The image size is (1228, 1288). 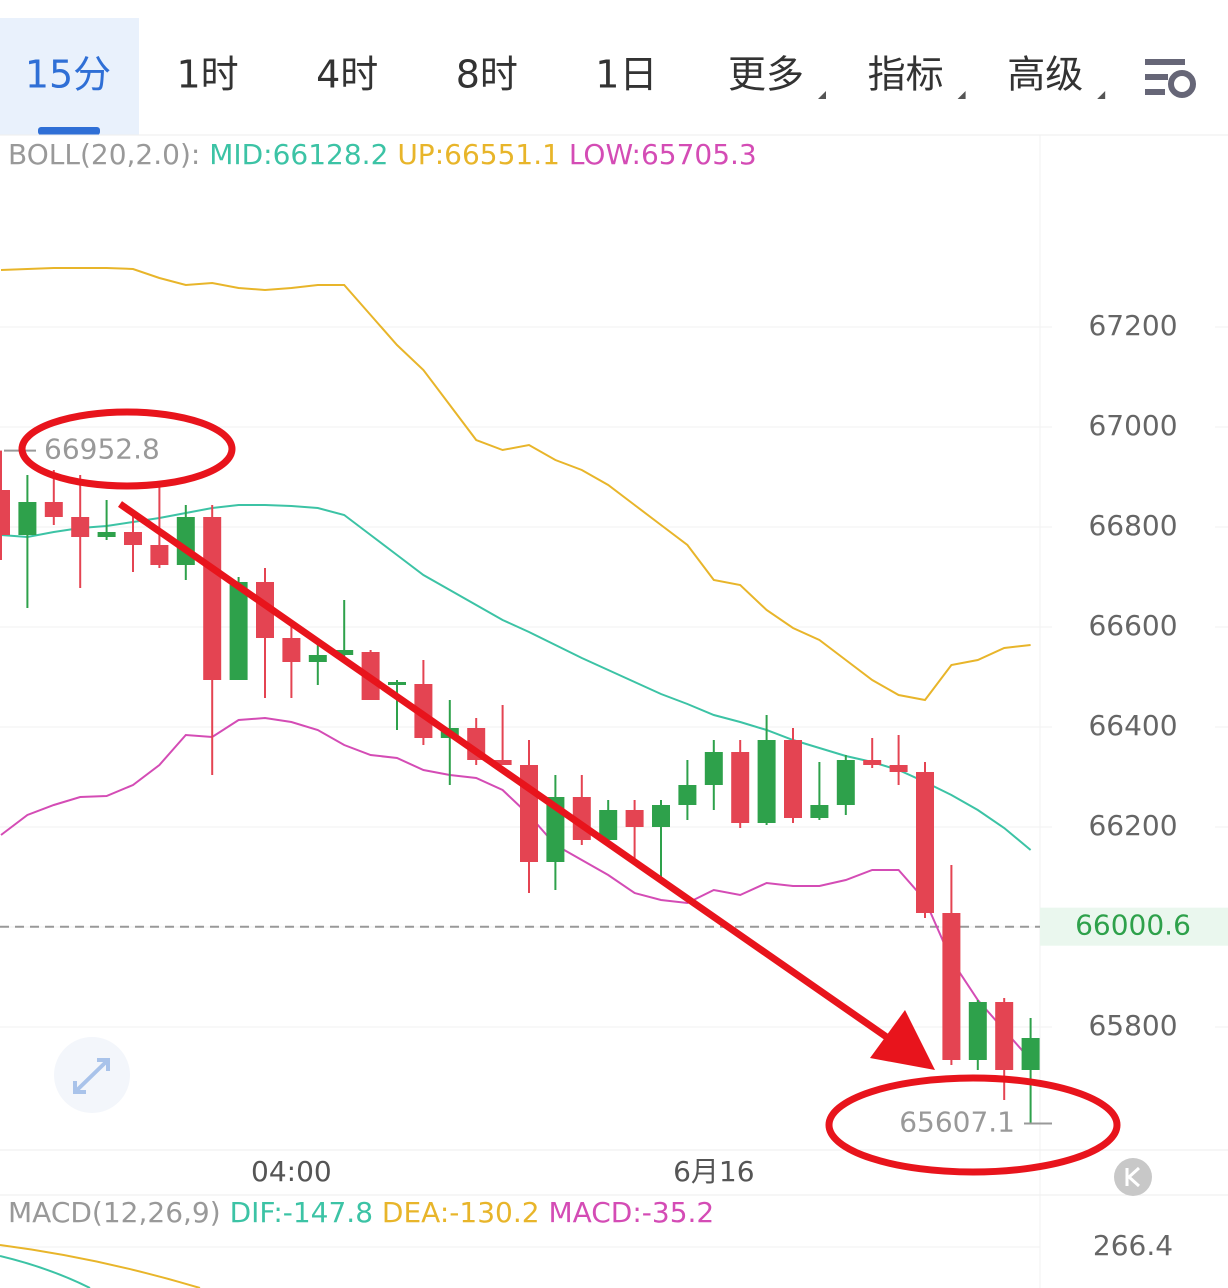 I want to click on boll-label: BOLL(20,2.0):, so click(x=104, y=154).